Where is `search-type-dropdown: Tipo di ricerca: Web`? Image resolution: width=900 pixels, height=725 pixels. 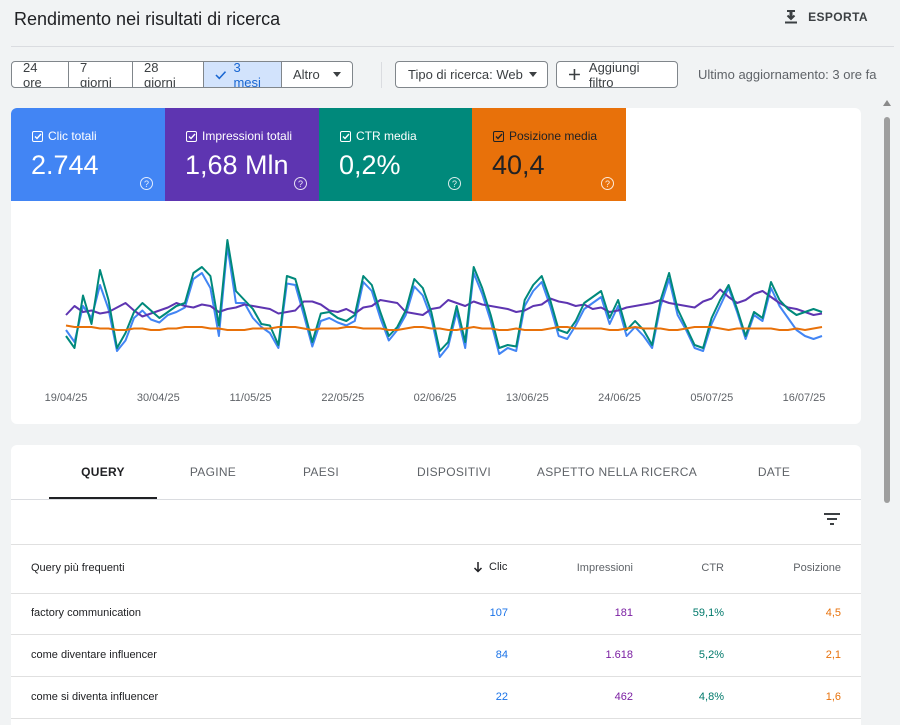
search-type-dropdown: Tipo di ricerca: Web is located at coordinates (471, 74).